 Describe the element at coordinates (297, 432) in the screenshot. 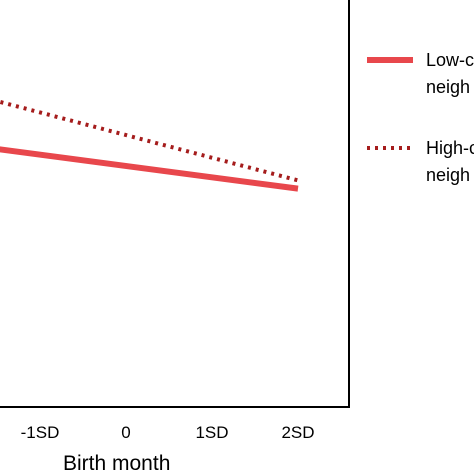

I see `x-tick-label: 2SD` at that location.